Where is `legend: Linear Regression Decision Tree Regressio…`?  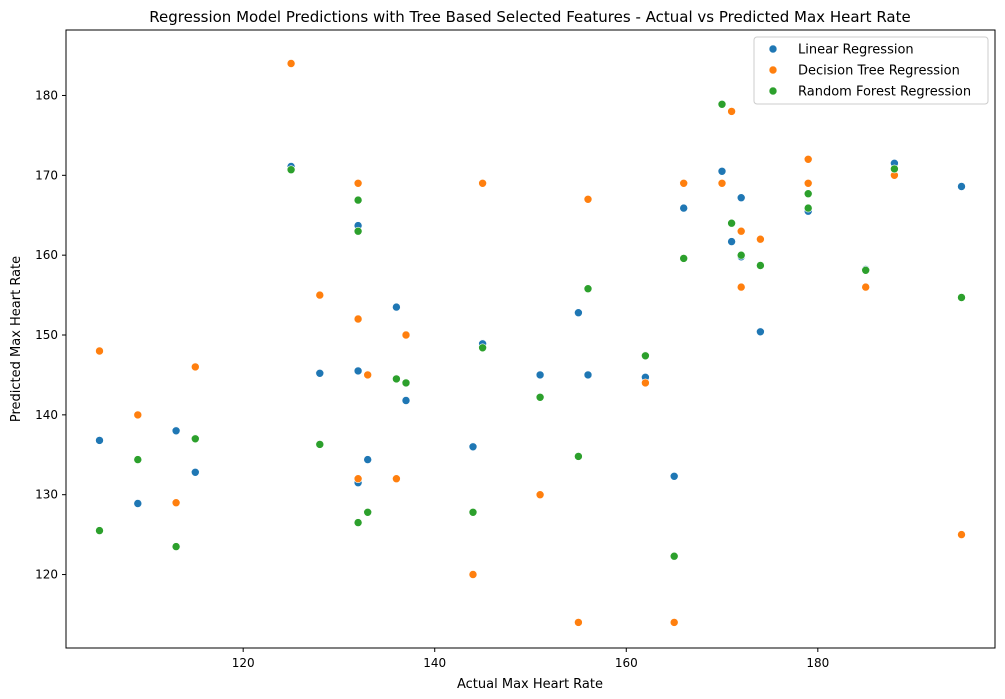
legend: Linear Regression Decision Tree Regressio… is located at coordinates (871, 70).